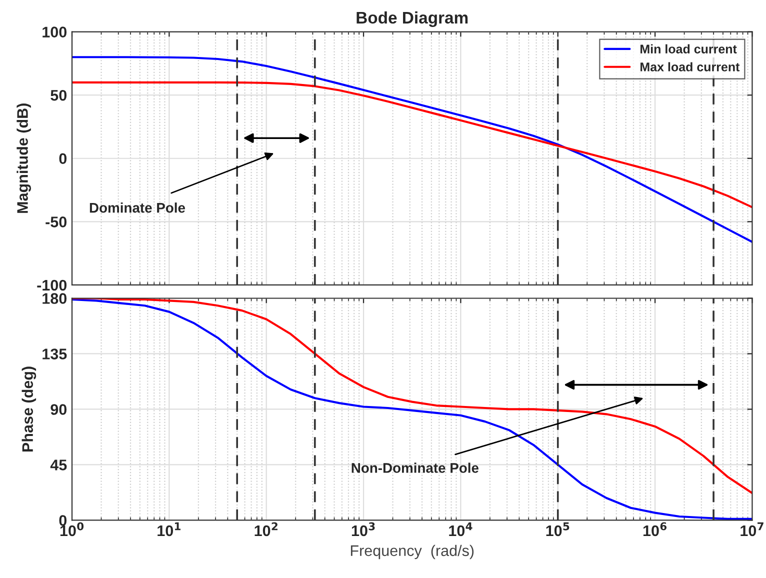 This screenshot has height=578, width=766. What do you see at coordinates (63, 158) in the screenshot?
I see `y-tick-label: 0` at bounding box center [63, 158].